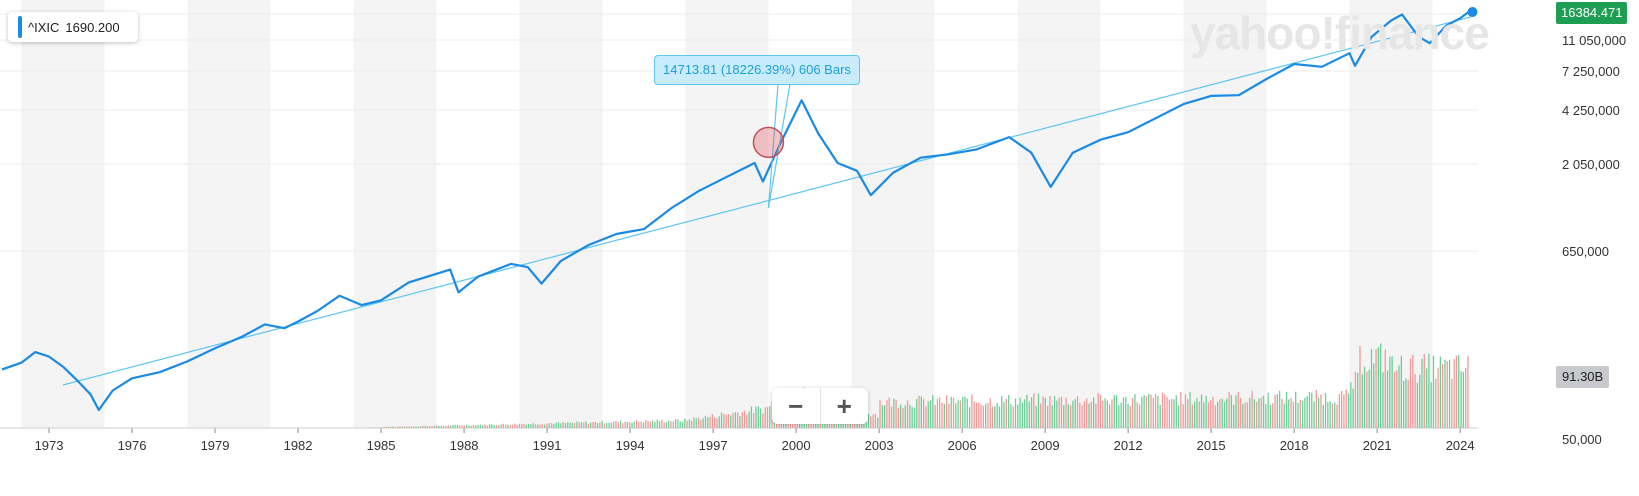 The width and height of the screenshot is (1639, 496). What do you see at coordinates (132, 445) in the screenshot?
I see `x-tick-label: 1976` at bounding box center [132, 445].